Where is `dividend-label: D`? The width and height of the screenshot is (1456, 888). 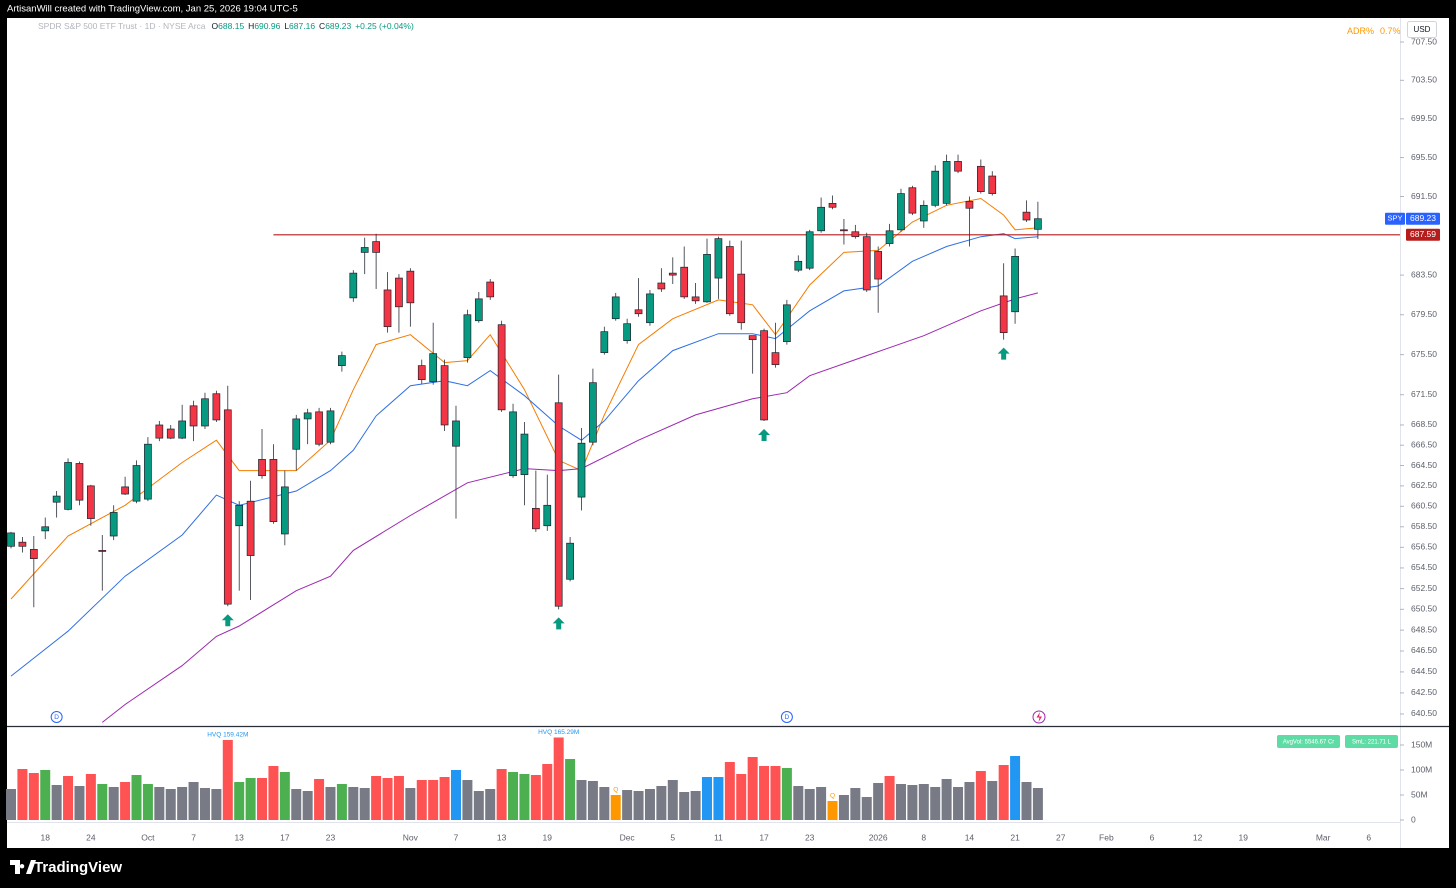
dividend-label: D is located at coordinates (787, 717).